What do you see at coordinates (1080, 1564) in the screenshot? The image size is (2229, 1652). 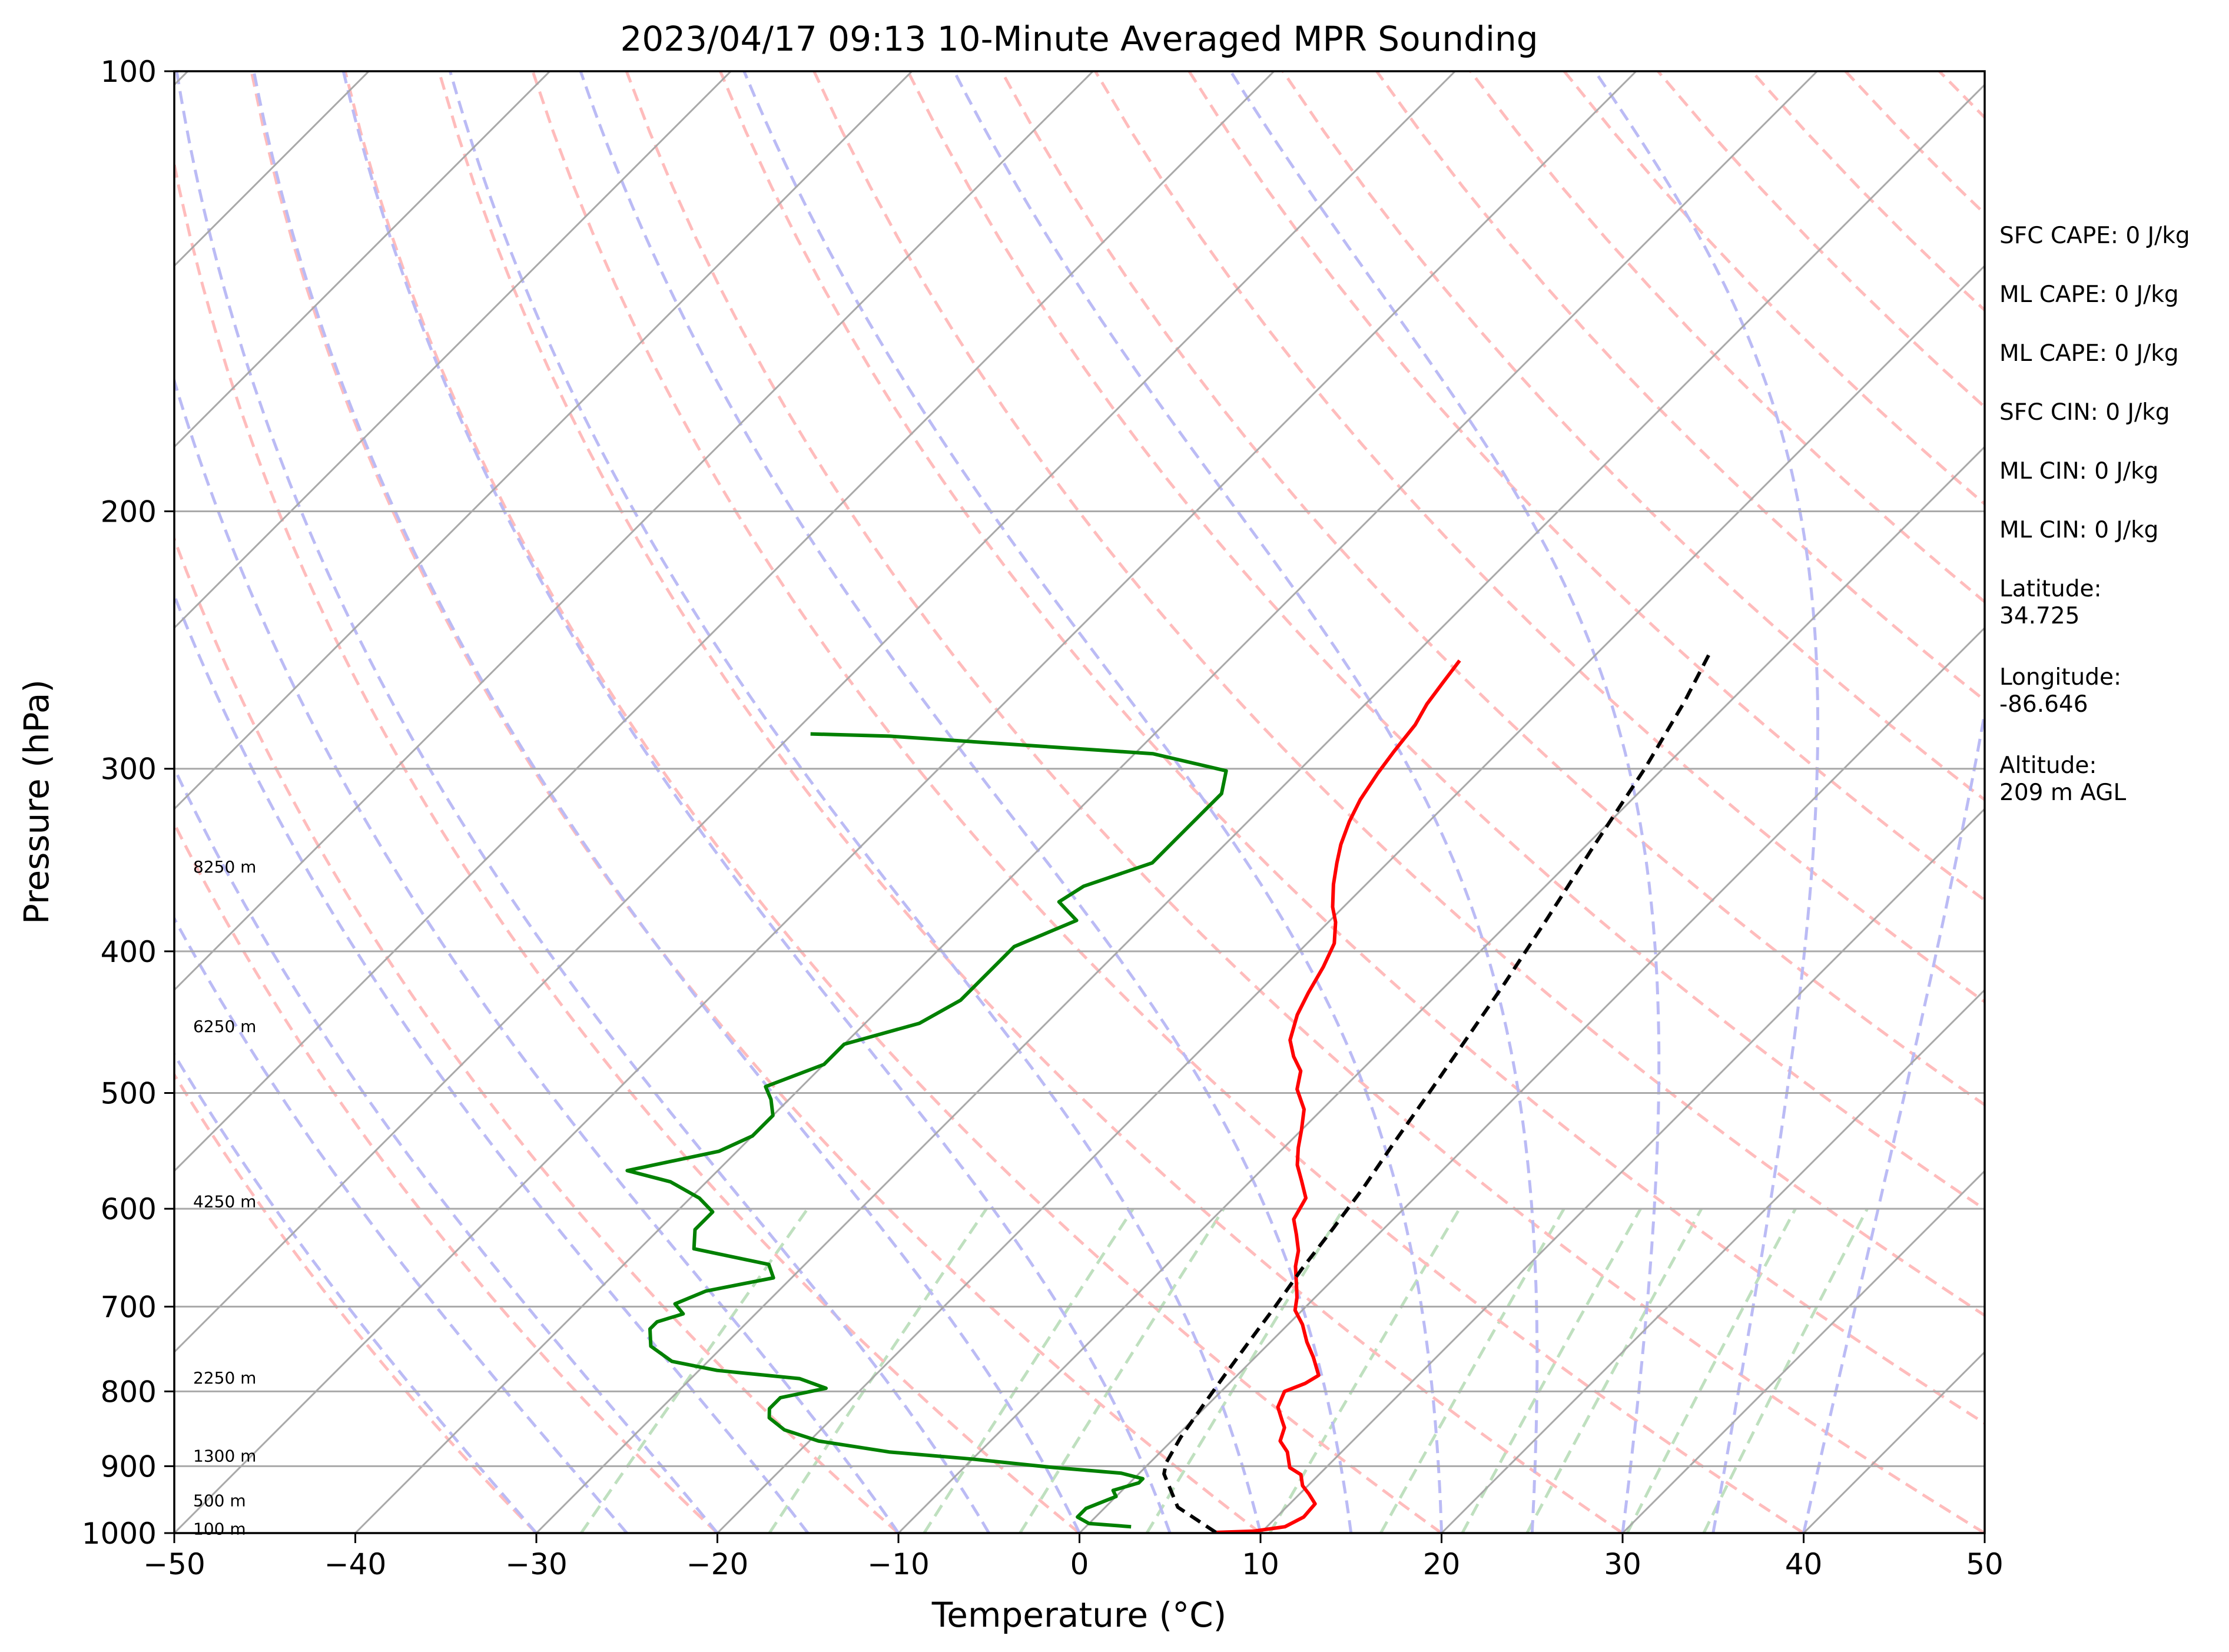 I see `x-tick-label: 0` at bounding box center [1080, 1564].